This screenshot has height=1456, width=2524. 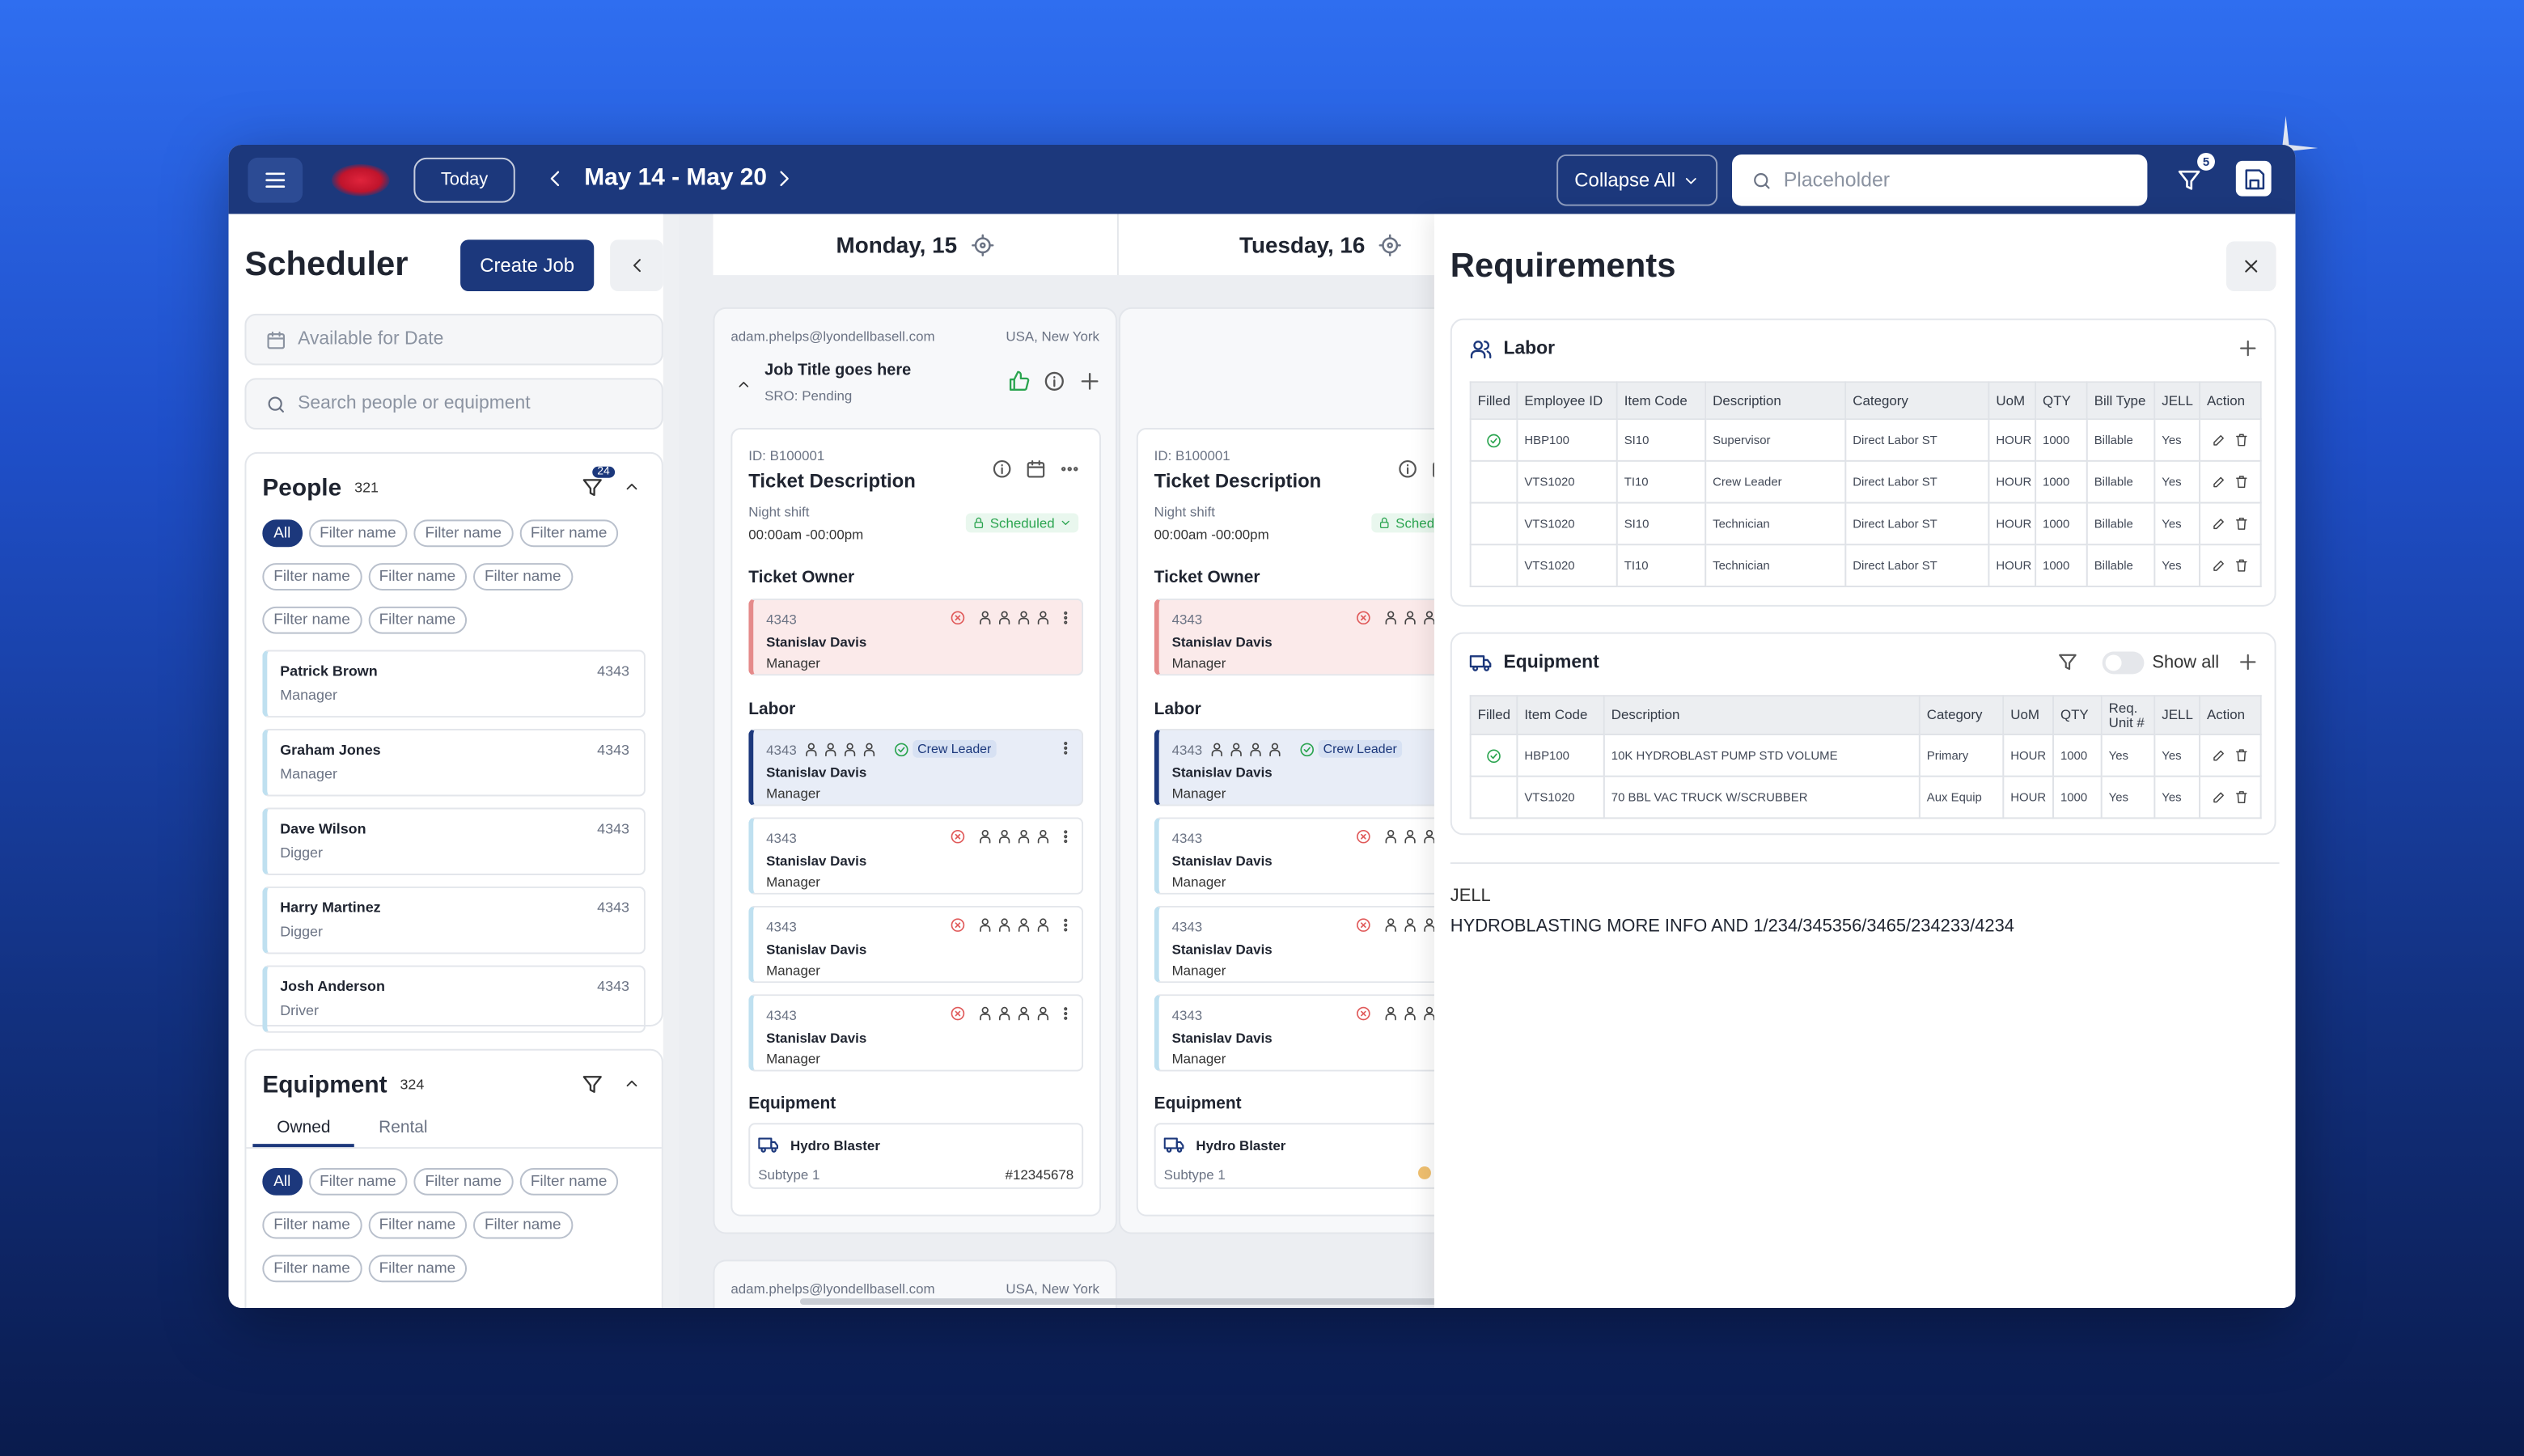 What do you see at coordinates (793, 970) in the screenshot?
I see `person-role: Manager` at bounding box center [793, 970].